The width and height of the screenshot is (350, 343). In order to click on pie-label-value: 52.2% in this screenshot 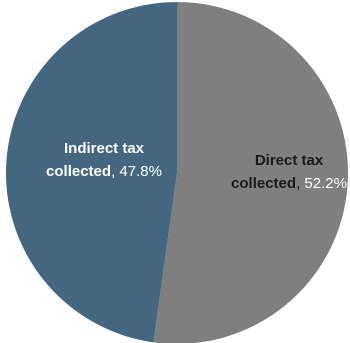, I will do `click(325, 183)`.